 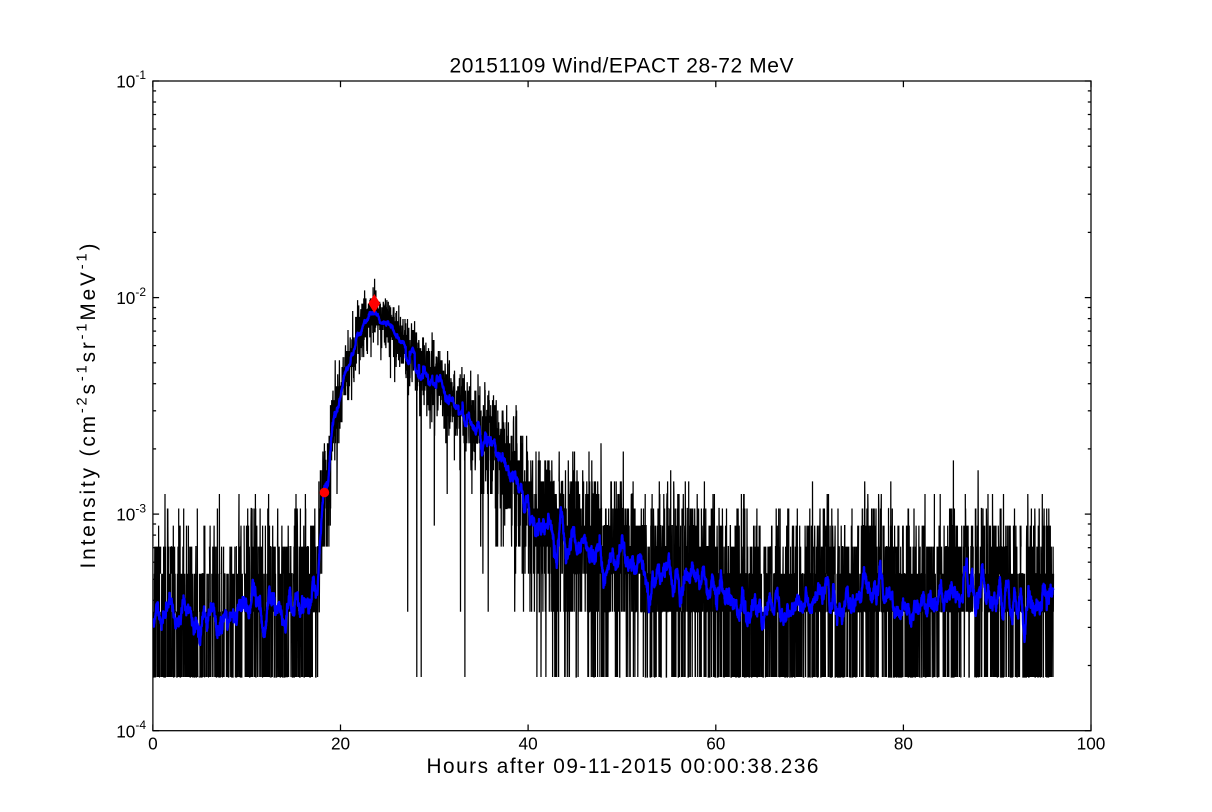 What do you see at coordinates (623, 766) in the screenshot?
I see `svg-text:Hours after 09-11-2015 00:00:3: Hours after 09-11-2015 00:00:38.236` at bounding box center [623, 766].